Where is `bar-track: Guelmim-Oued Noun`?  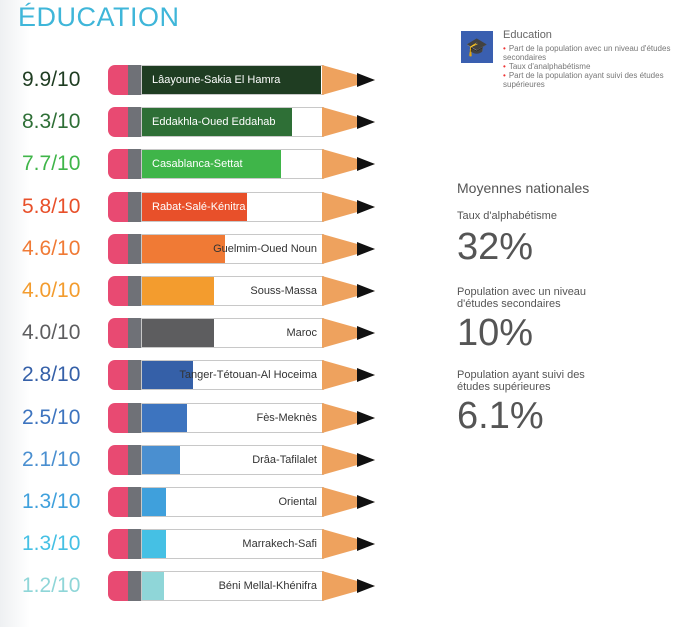 bar-track: Guelmim-Oued Noun is located at coordinates (232, 248).